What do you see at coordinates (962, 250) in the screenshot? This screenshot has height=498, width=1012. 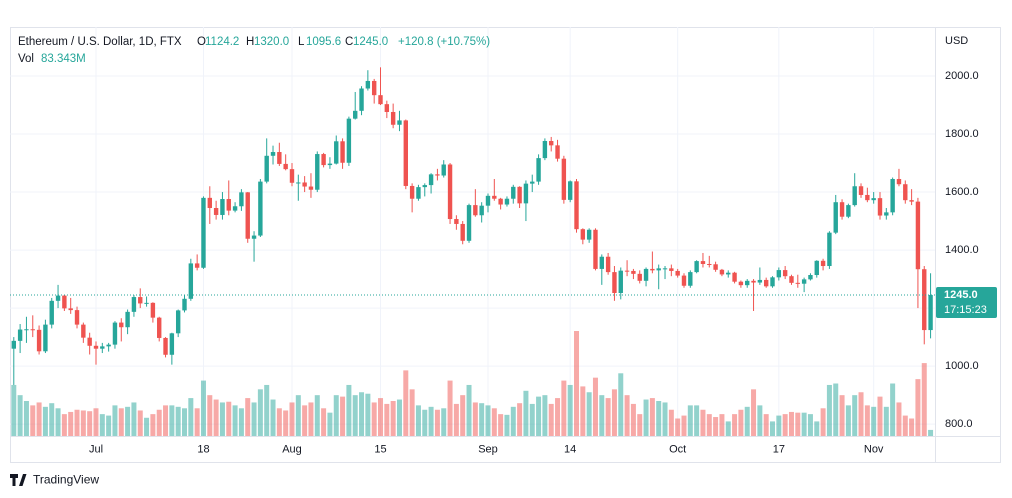 I see `y-tick-label: 1400.0` at bounding box center [962, 250].